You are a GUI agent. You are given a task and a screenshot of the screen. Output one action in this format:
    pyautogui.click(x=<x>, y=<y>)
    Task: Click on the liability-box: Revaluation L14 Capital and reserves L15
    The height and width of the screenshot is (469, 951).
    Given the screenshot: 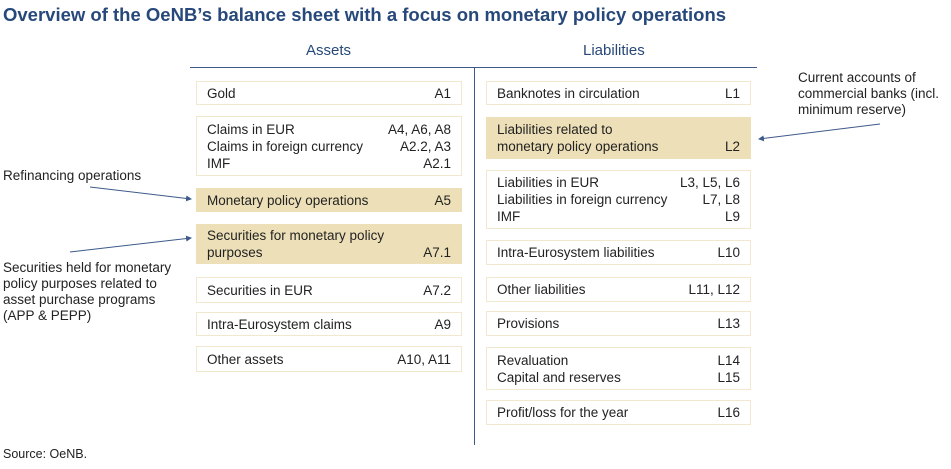 What is the action you would take?
    pyautogui.click(x=618, y=368)
    